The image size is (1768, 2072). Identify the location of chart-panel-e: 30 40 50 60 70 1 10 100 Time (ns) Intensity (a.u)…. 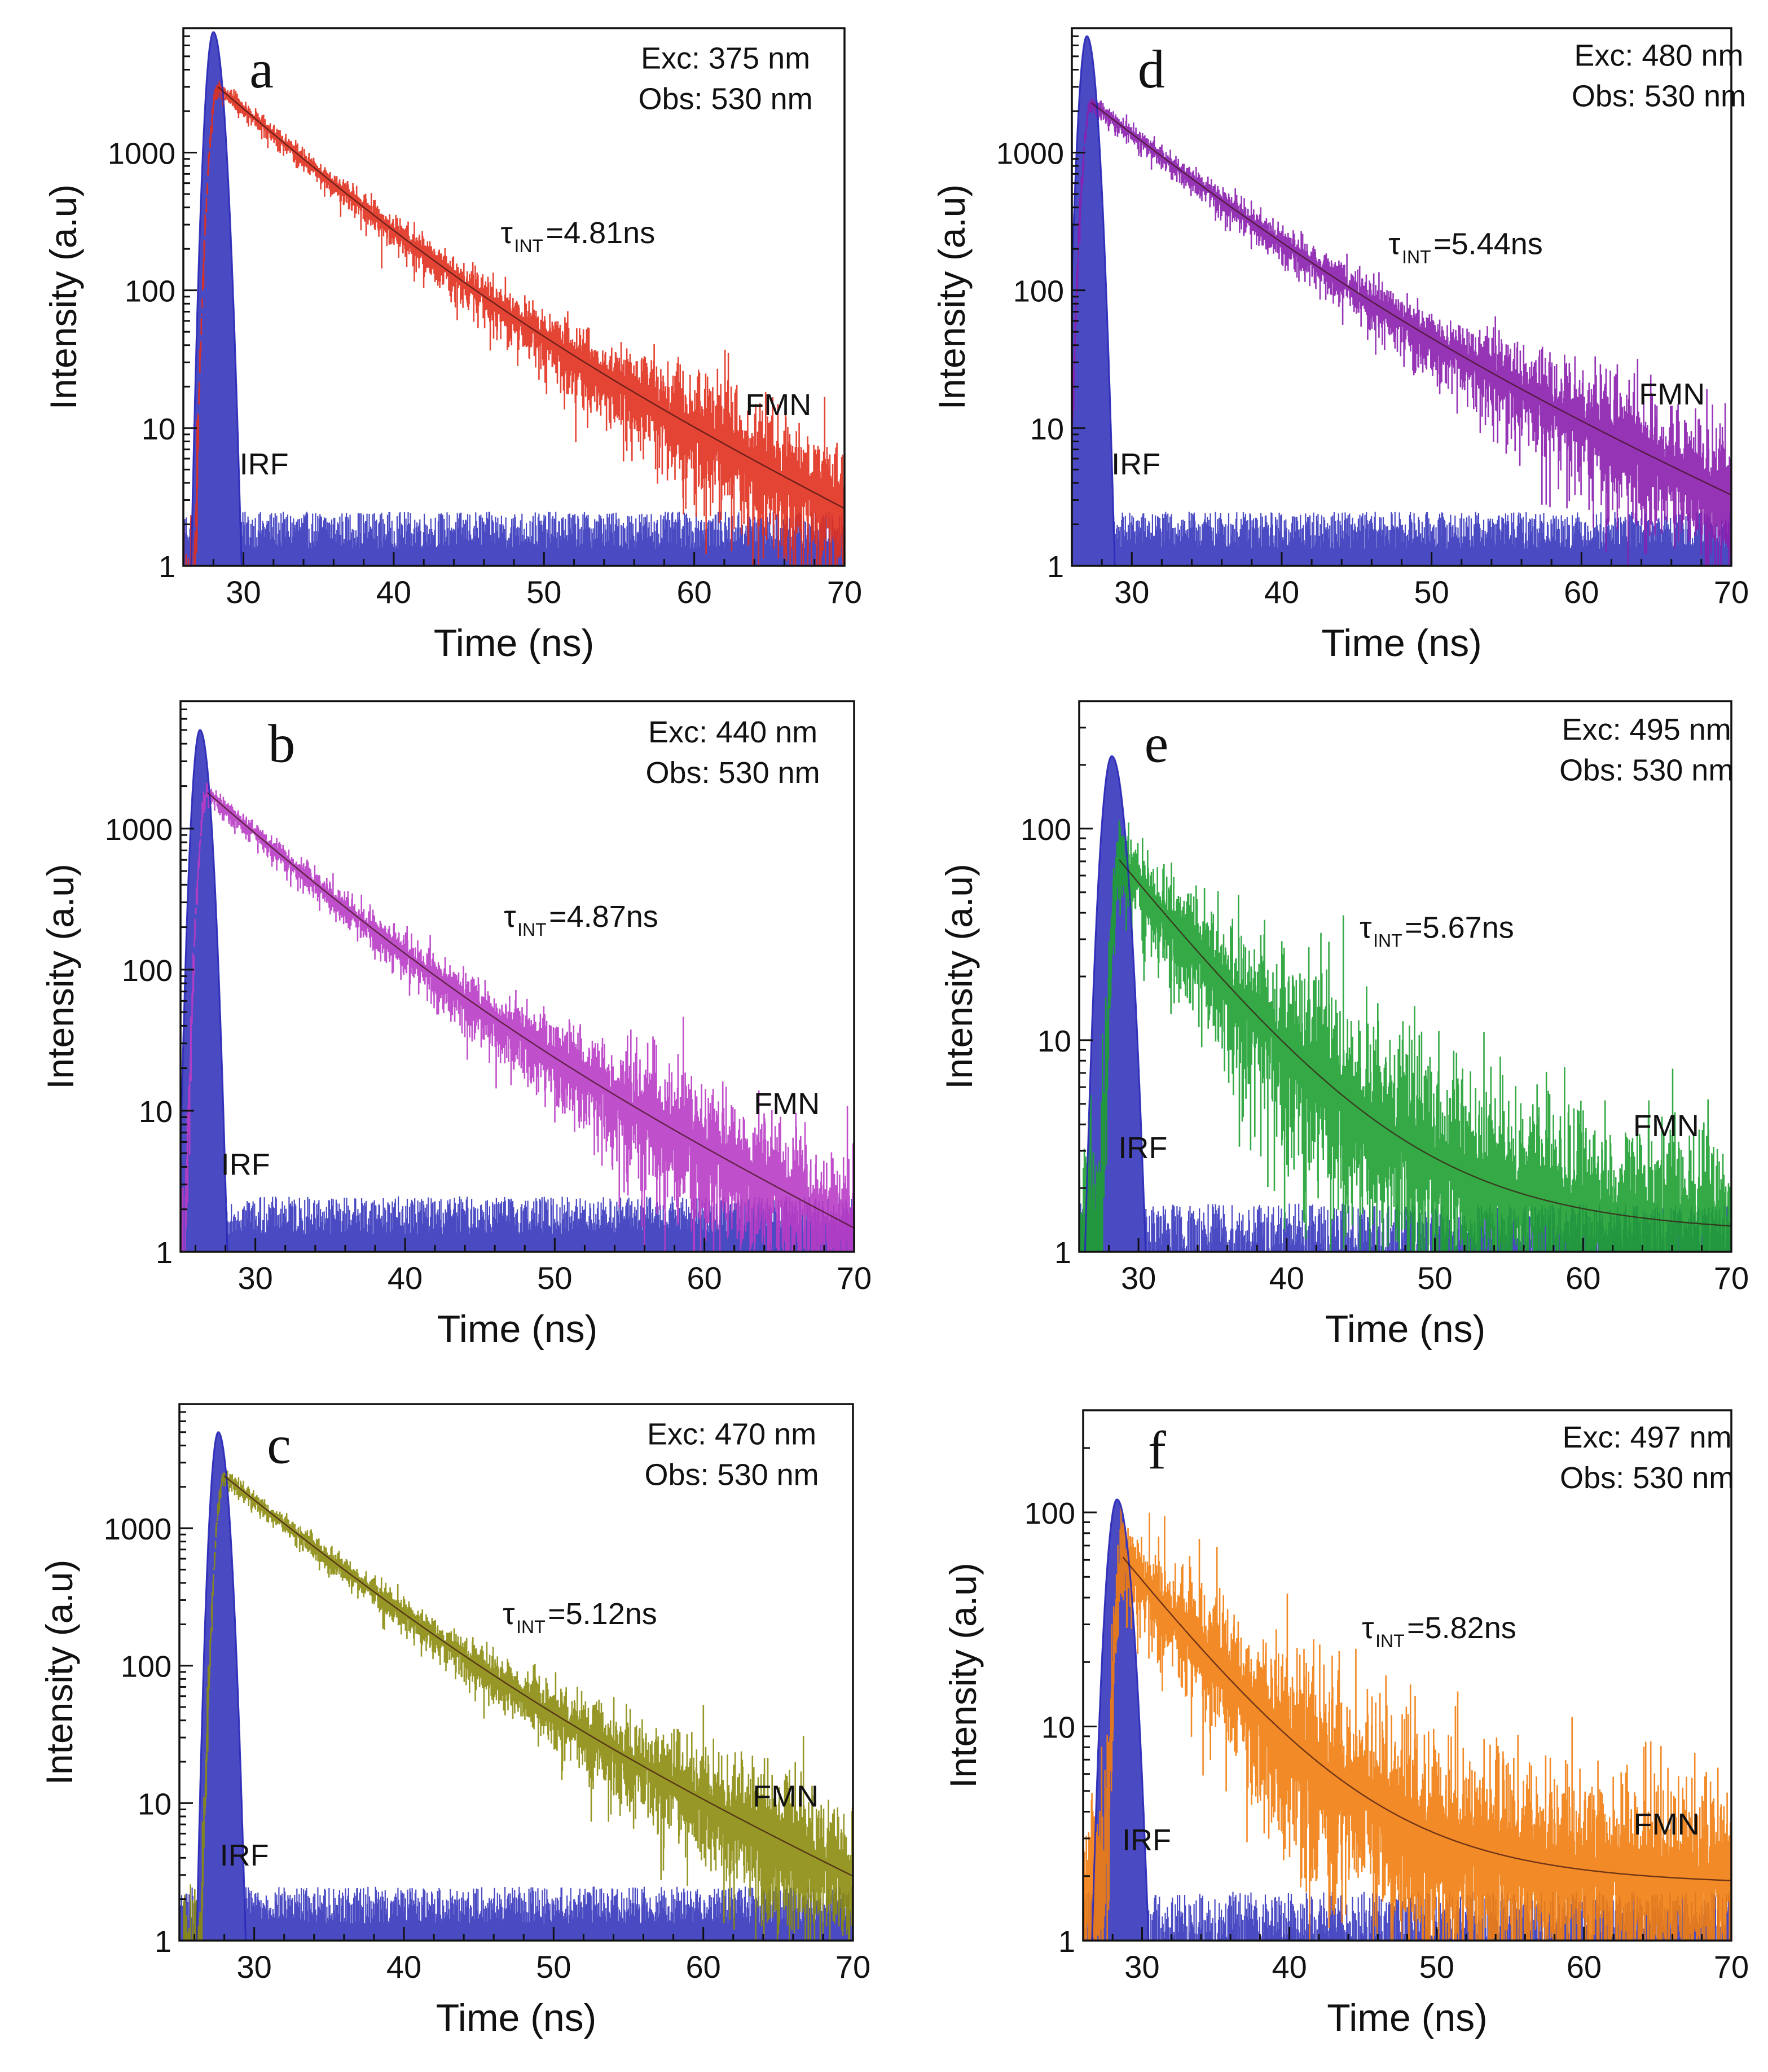
(1343, 1025).